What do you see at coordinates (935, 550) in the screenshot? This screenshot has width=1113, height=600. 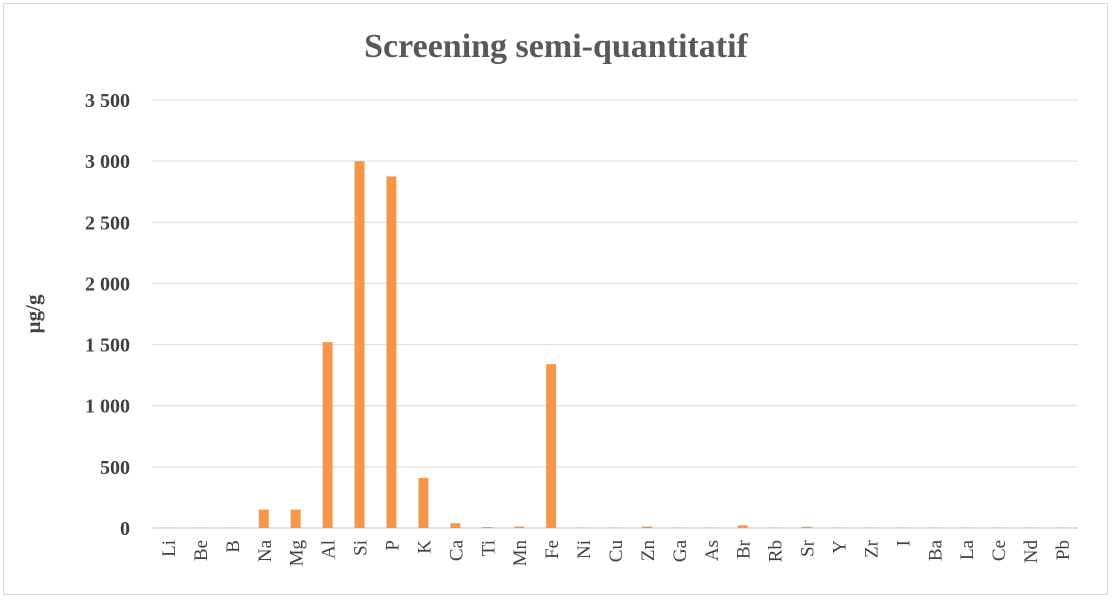 I see `x-tick-label: Ba` at bounding box center [935, 550].